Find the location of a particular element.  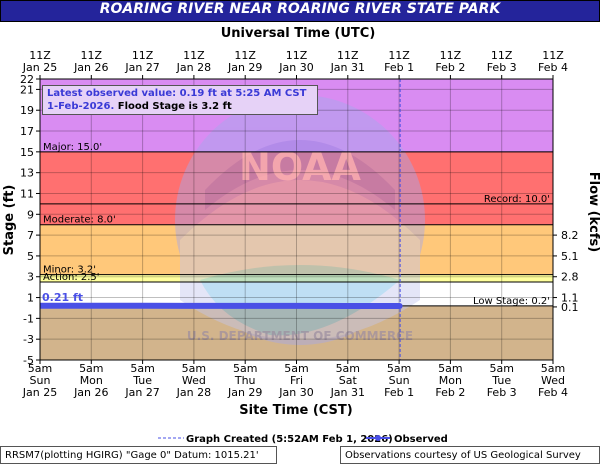

threshold-label: Major: 15.0' is located at coordinates (72, 147).